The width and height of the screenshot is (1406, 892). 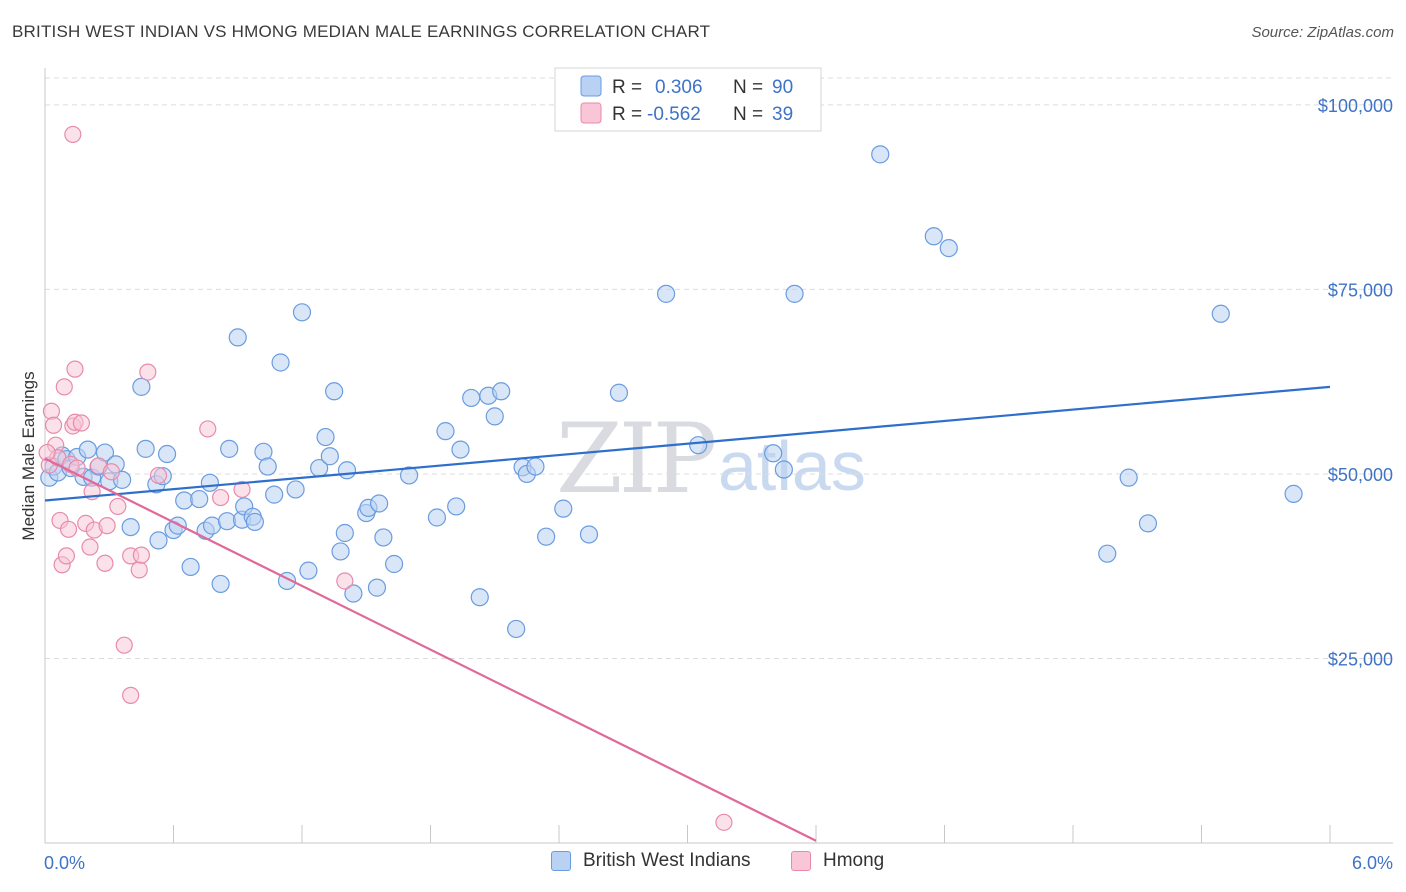 What do you see at coordinates (64, 863) in the screenshot?
I see `x-tick-label-min: 0.0%` at bounding box center [64, 863].